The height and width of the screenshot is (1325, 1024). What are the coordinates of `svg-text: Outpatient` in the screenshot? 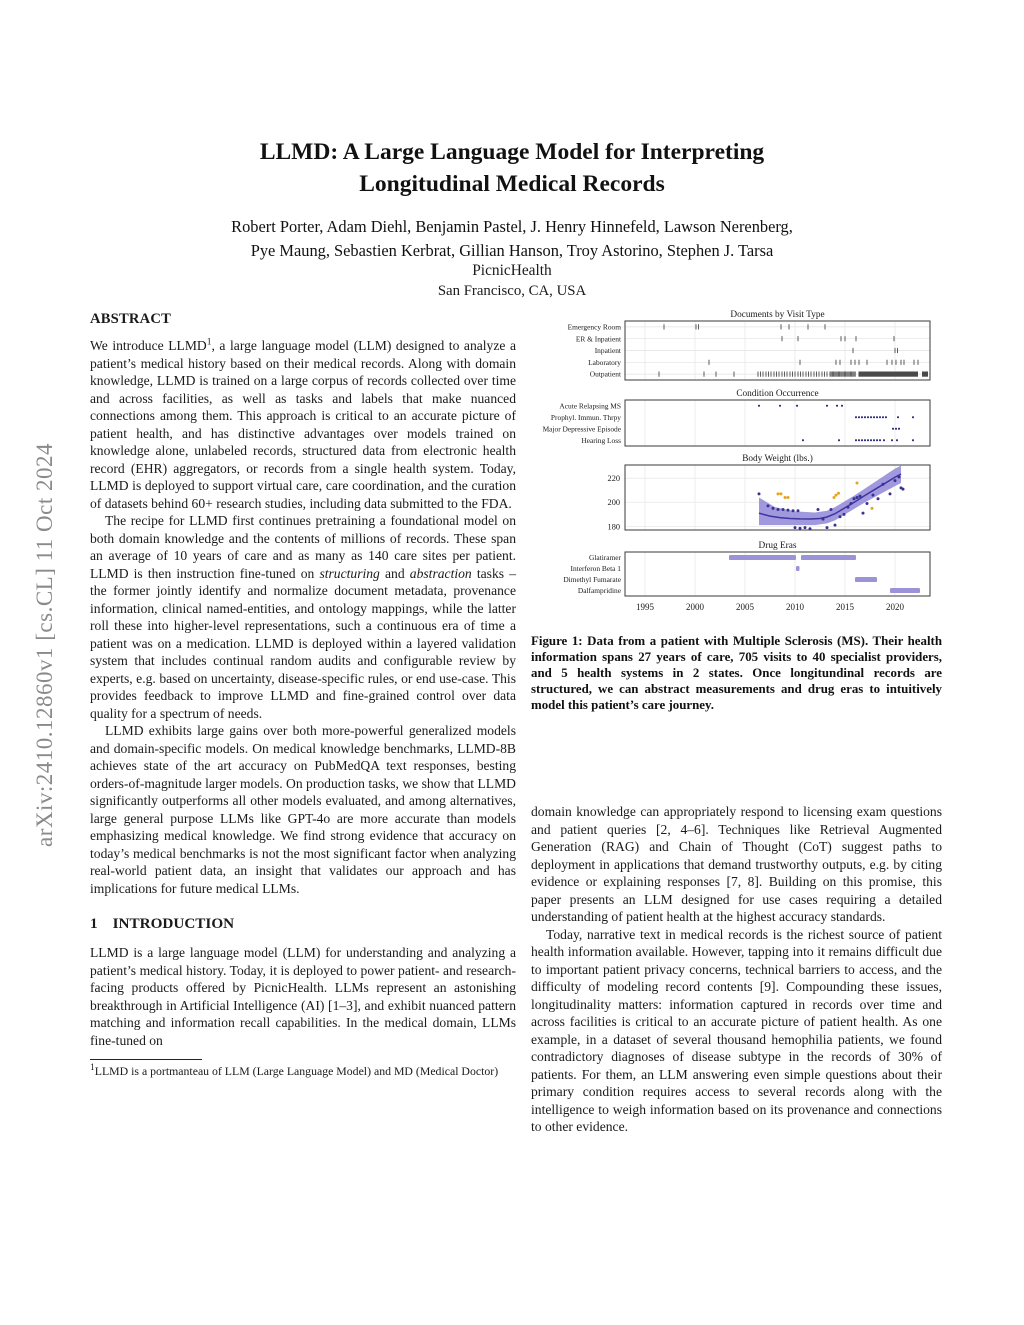 It's located at (606, 374).